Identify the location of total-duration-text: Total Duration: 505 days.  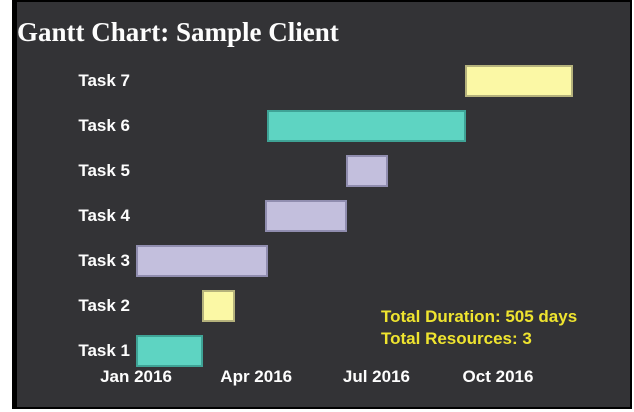
(479, 316).